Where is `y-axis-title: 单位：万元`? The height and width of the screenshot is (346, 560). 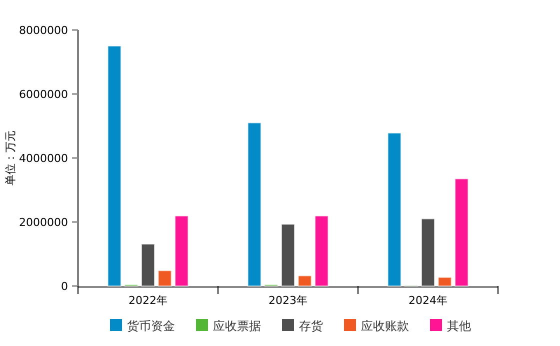 y-axis-title: 单位：万元 is located at coordinates (10, 158).